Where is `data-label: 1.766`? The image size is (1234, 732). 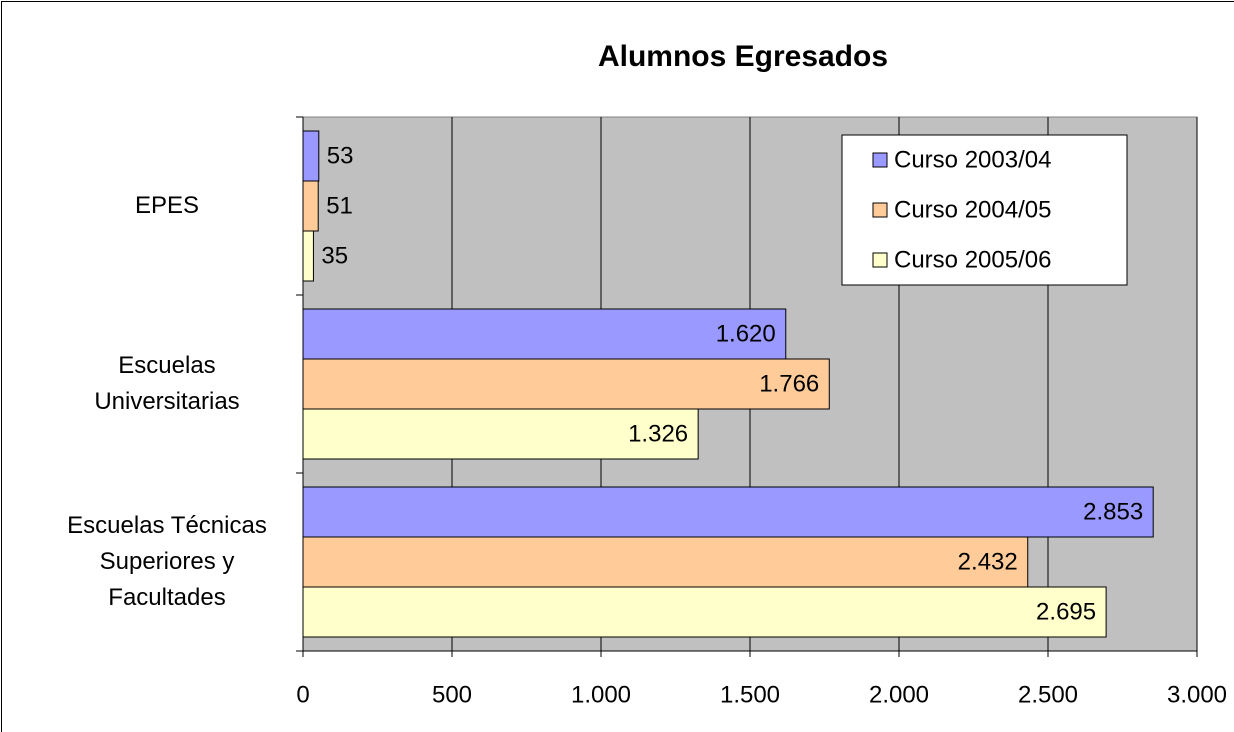 data-label: 1.766 is located at coordinates (789, 383).